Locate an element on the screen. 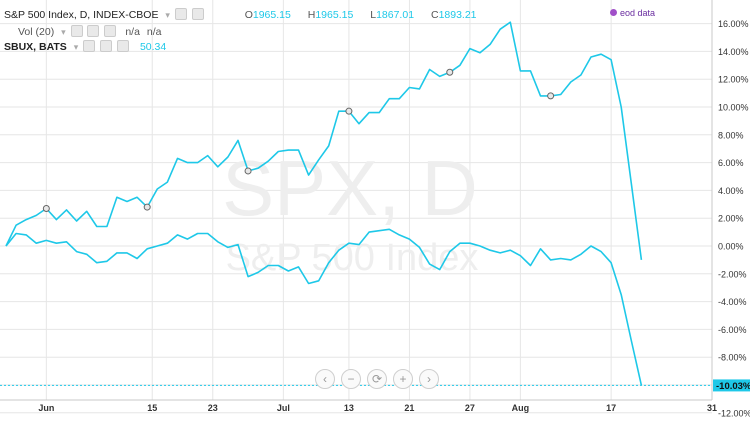  y-tick-label: 8.00% is located at coordinates (731, 135).